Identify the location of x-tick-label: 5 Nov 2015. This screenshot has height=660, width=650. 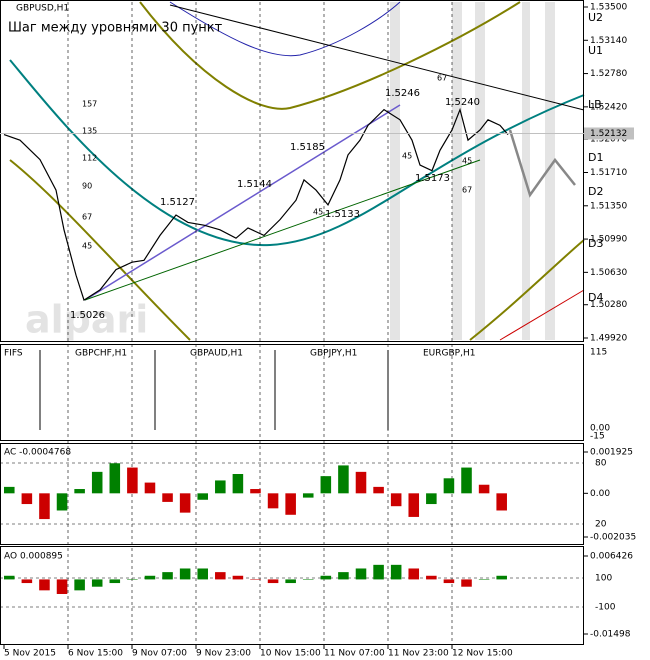
(30, 654).